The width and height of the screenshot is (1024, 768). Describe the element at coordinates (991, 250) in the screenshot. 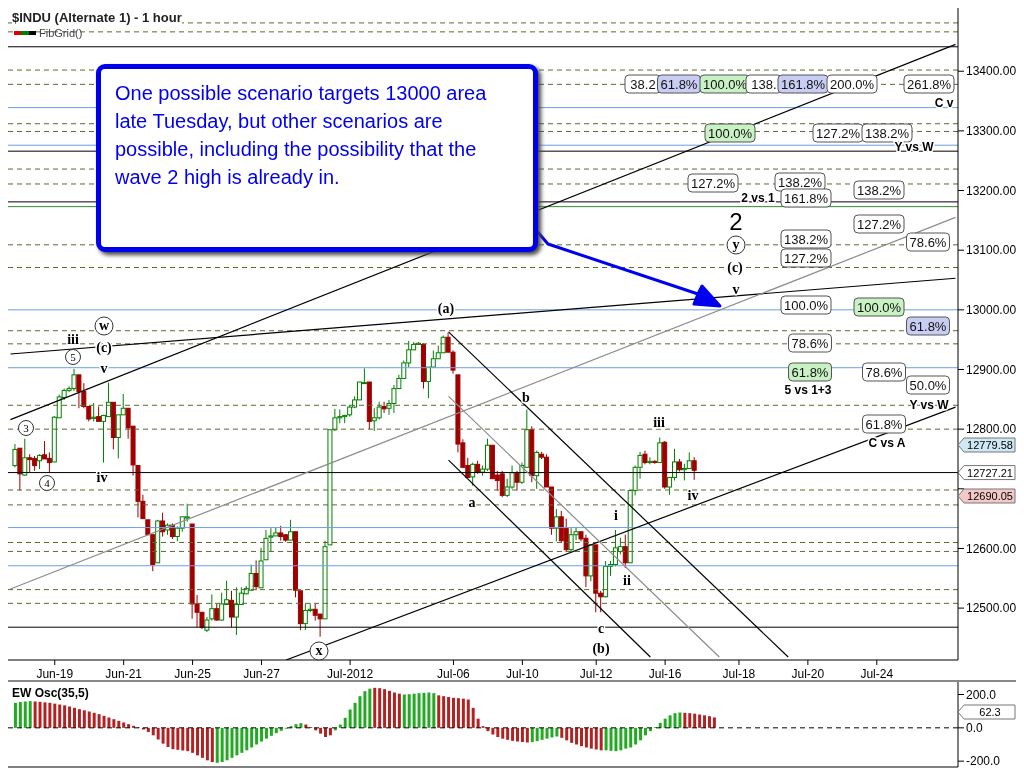

I see `y-tick-label: 13100.00` at that location.